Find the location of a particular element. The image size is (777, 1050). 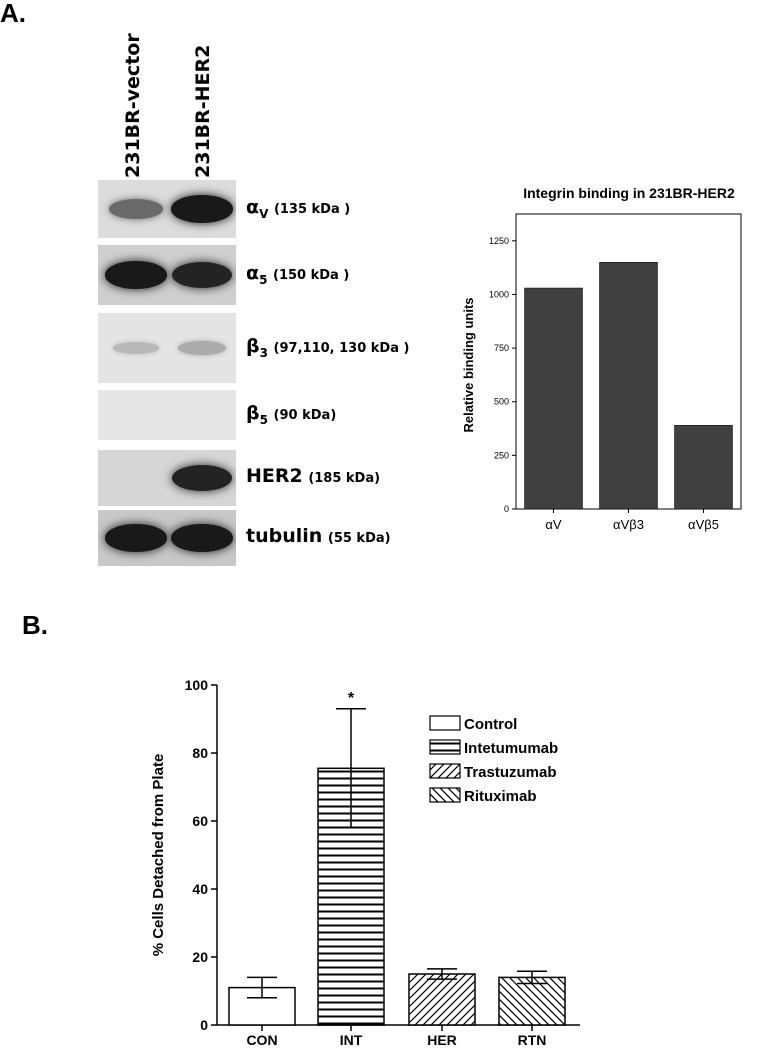

chart1-ytick-label: 1000 is located at coordinates (499, 294).